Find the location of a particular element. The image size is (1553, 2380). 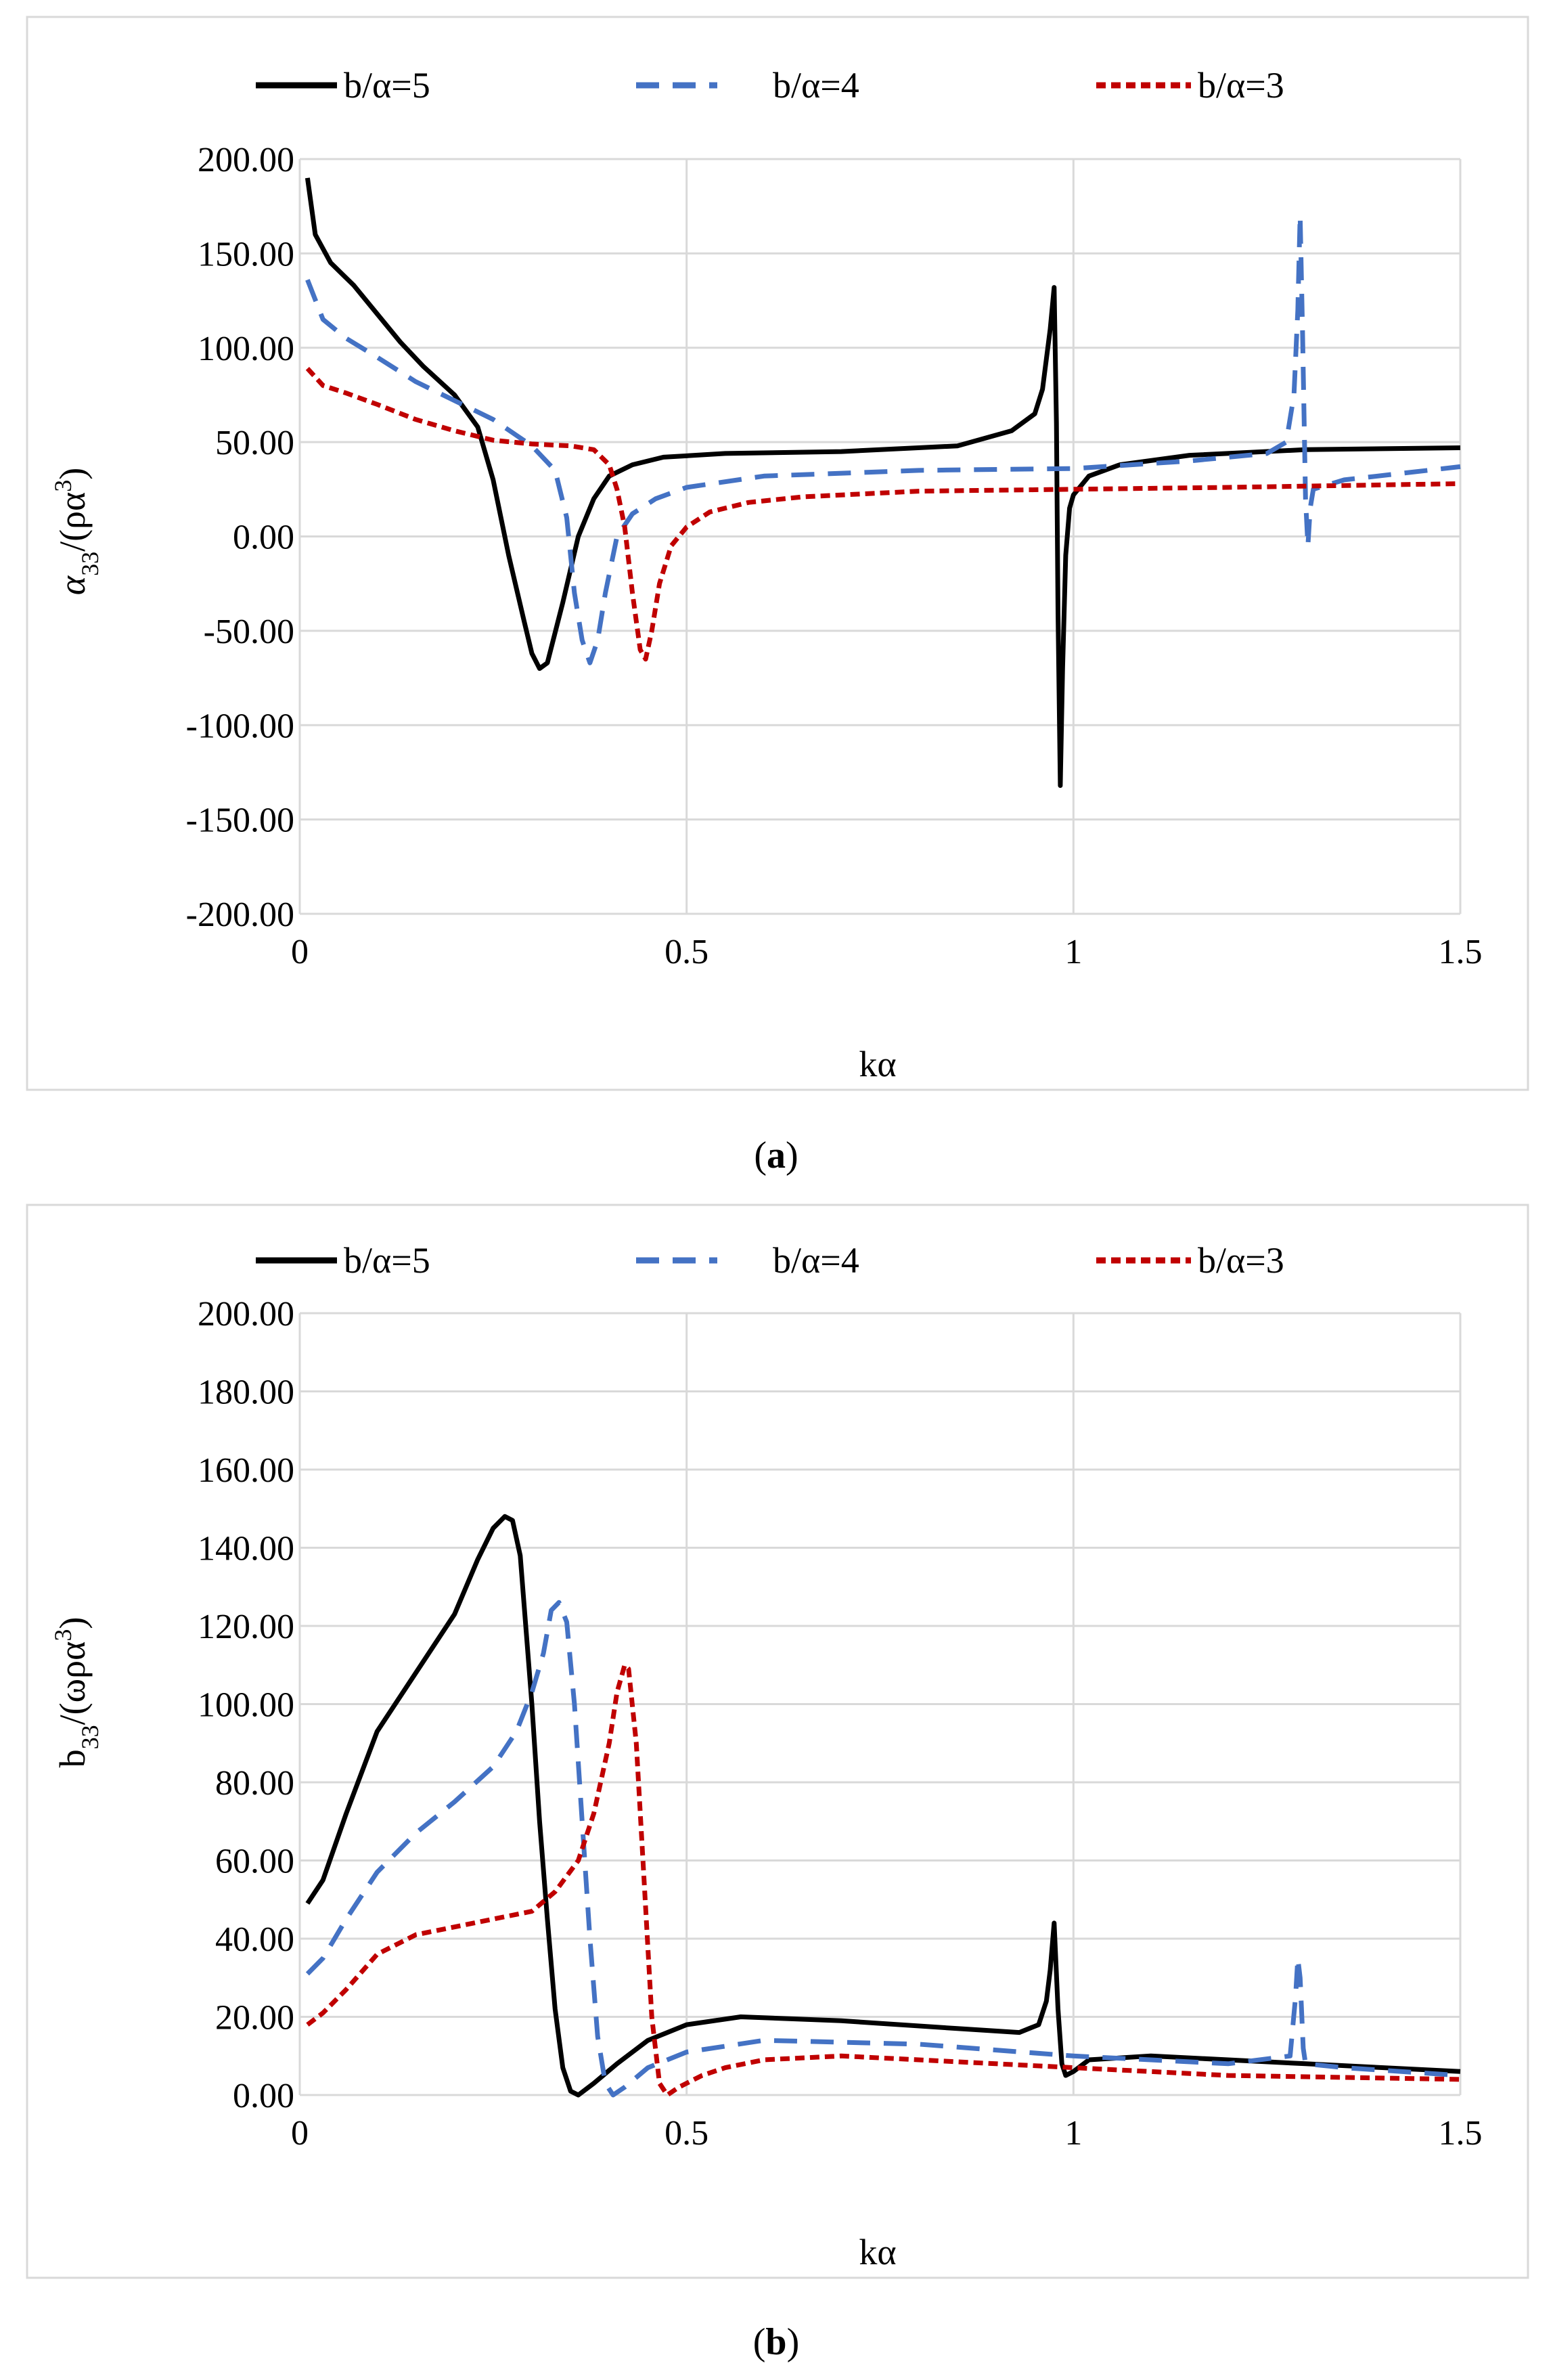

panel-b-legend: b/α=5 b/α=4 b/α=3 is located at coordinates (770, 1260).